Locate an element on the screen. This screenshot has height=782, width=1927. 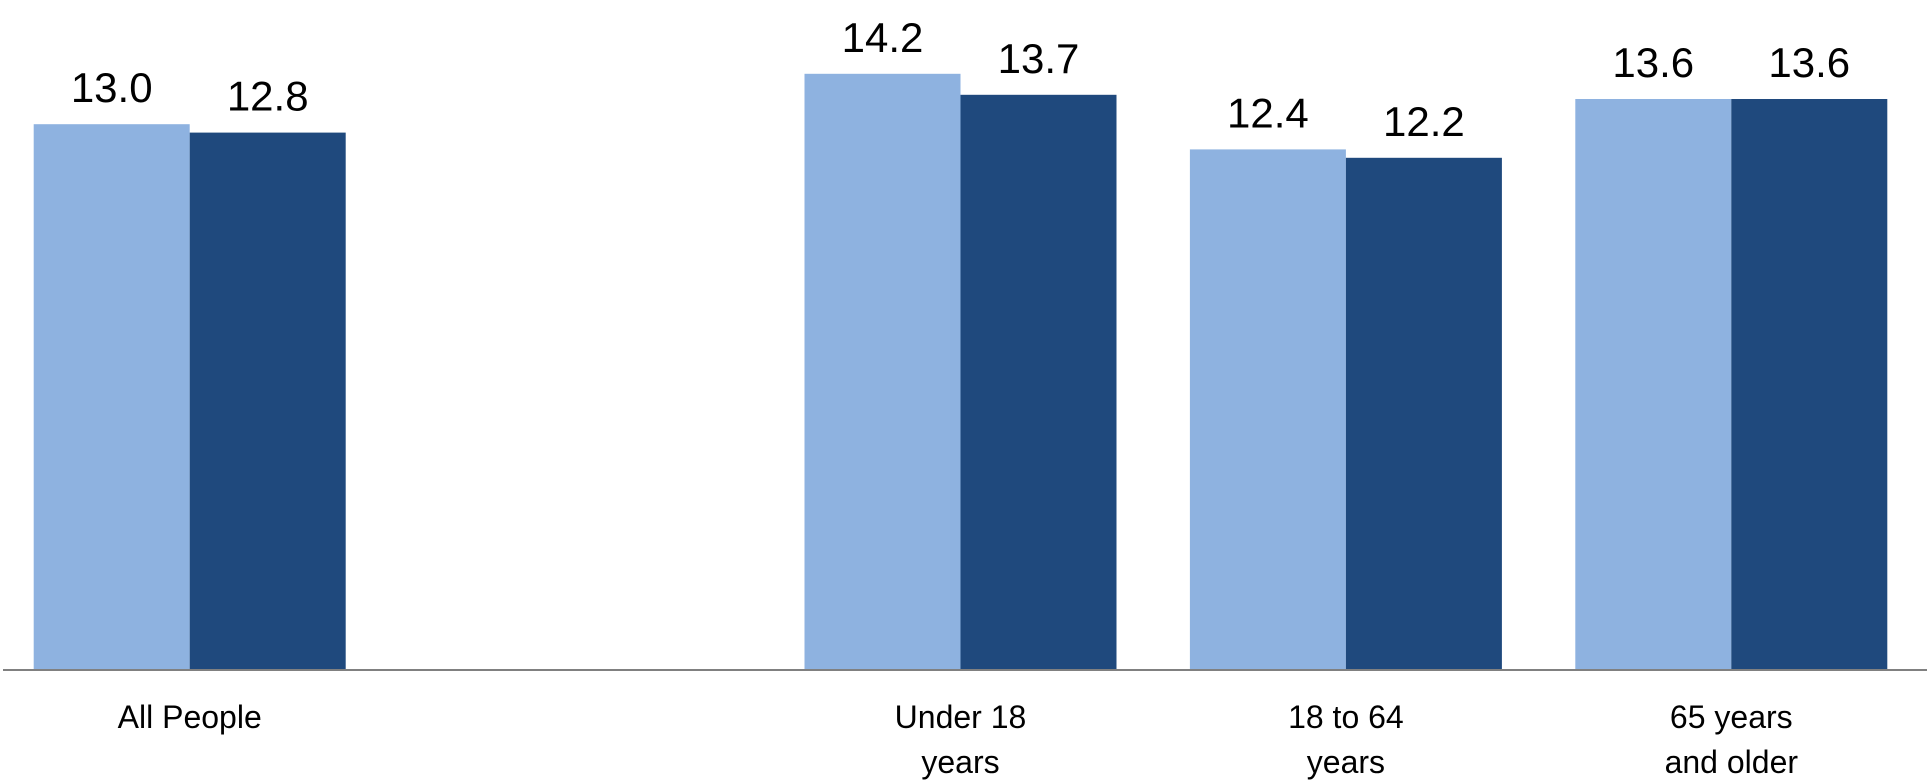
data-label-5-series-2: 13.6 is located at coordinates (1809, 62).